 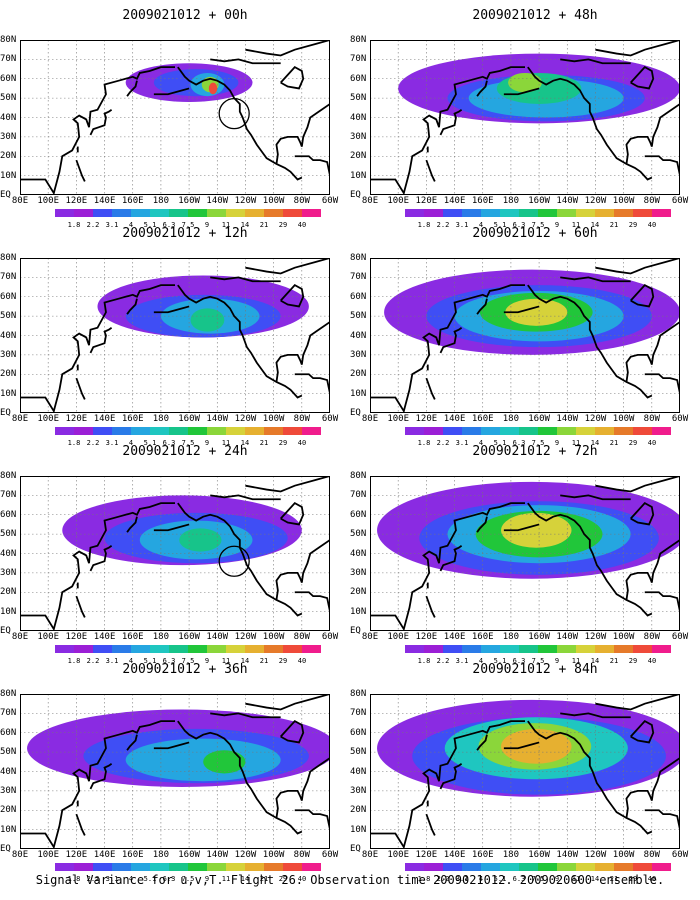 What do you see at coordinates (185, 233) in the screenshot?
I see `panel-title: 2009021012 + 12h` at bounding box center [185, 233].